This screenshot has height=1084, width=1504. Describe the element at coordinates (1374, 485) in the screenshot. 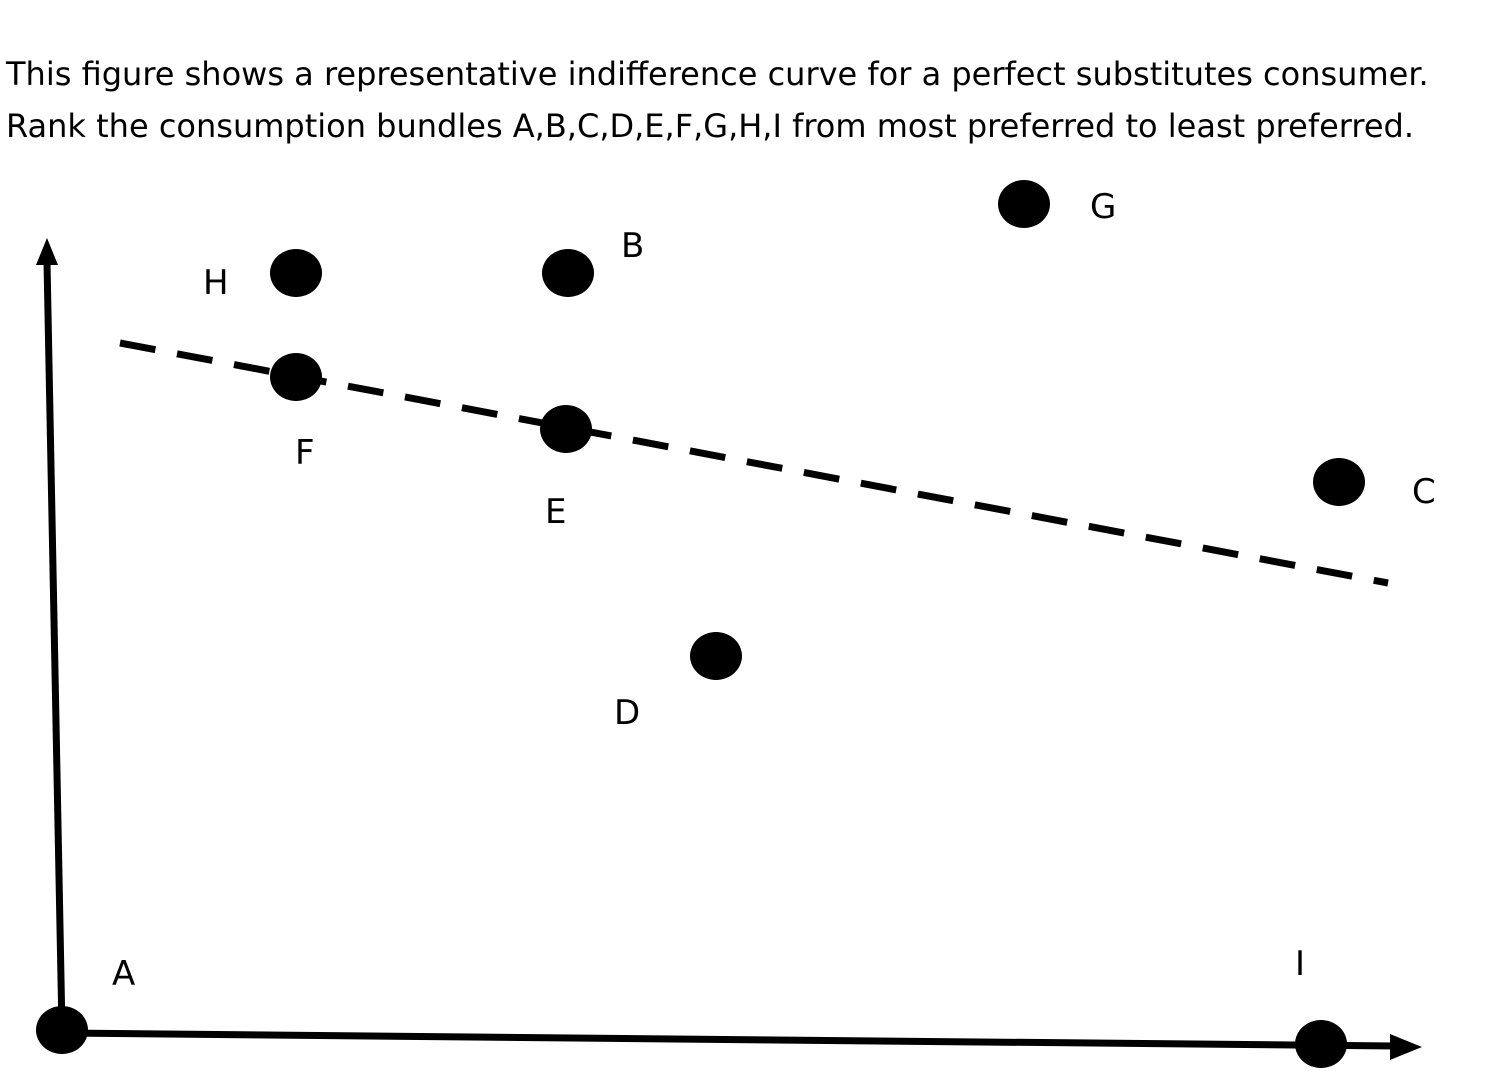

I see `bundle-C: C` at that location.